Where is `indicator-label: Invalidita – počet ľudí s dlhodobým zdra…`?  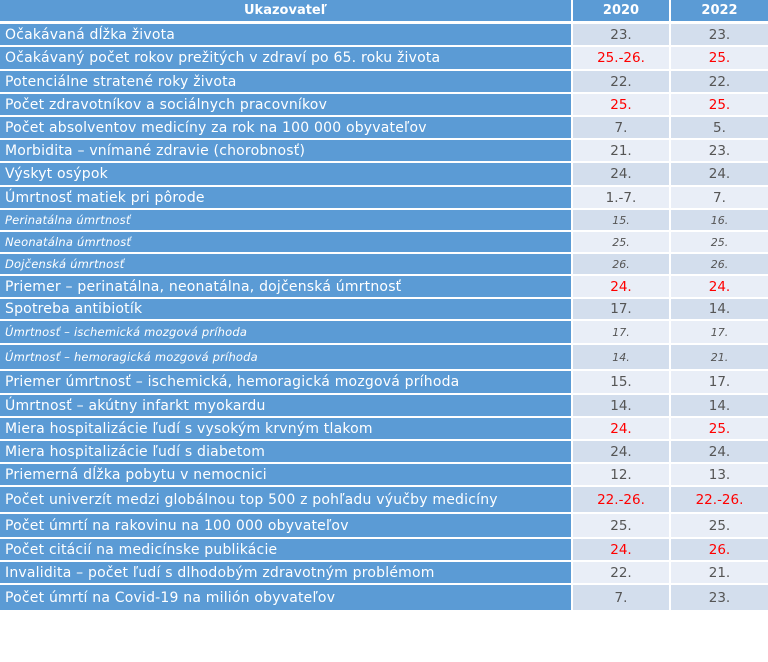
indicator-label: Invalidita – počet ľudí s dlhodobým zdra… is located at coordinates (286, 573).